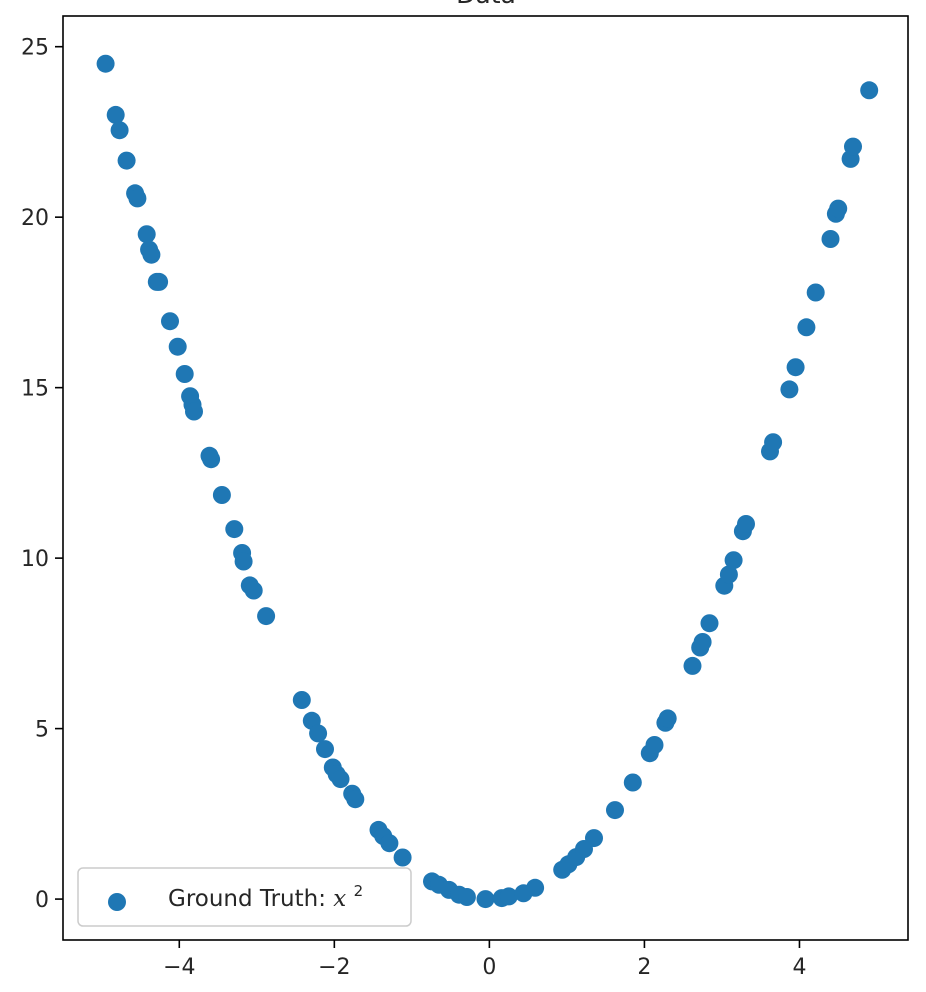 Image resolution: width=926 pixels, height=992 pixels. Describe the element at coordinates (42, 730) in the screenshot. I see `y-tick-label: 5` at that location.